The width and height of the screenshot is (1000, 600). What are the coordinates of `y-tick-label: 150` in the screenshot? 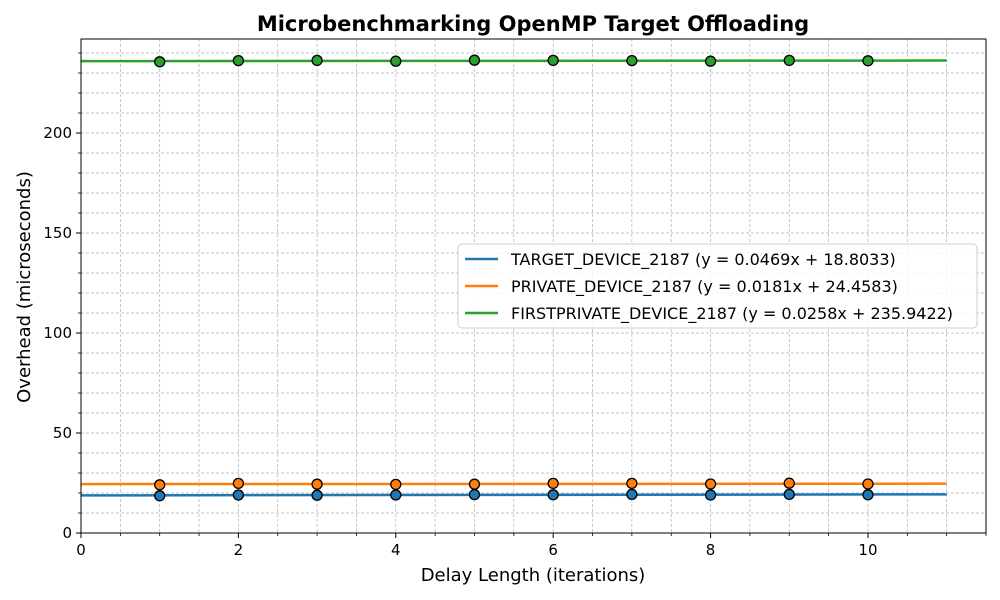 It's located at (57, 233).